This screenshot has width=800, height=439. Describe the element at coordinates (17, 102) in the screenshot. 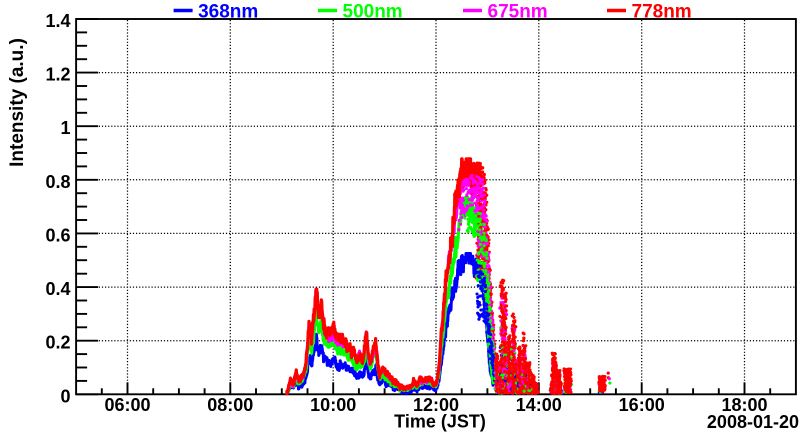

I see `svg-text: Intensity (a.u.)` at that location.